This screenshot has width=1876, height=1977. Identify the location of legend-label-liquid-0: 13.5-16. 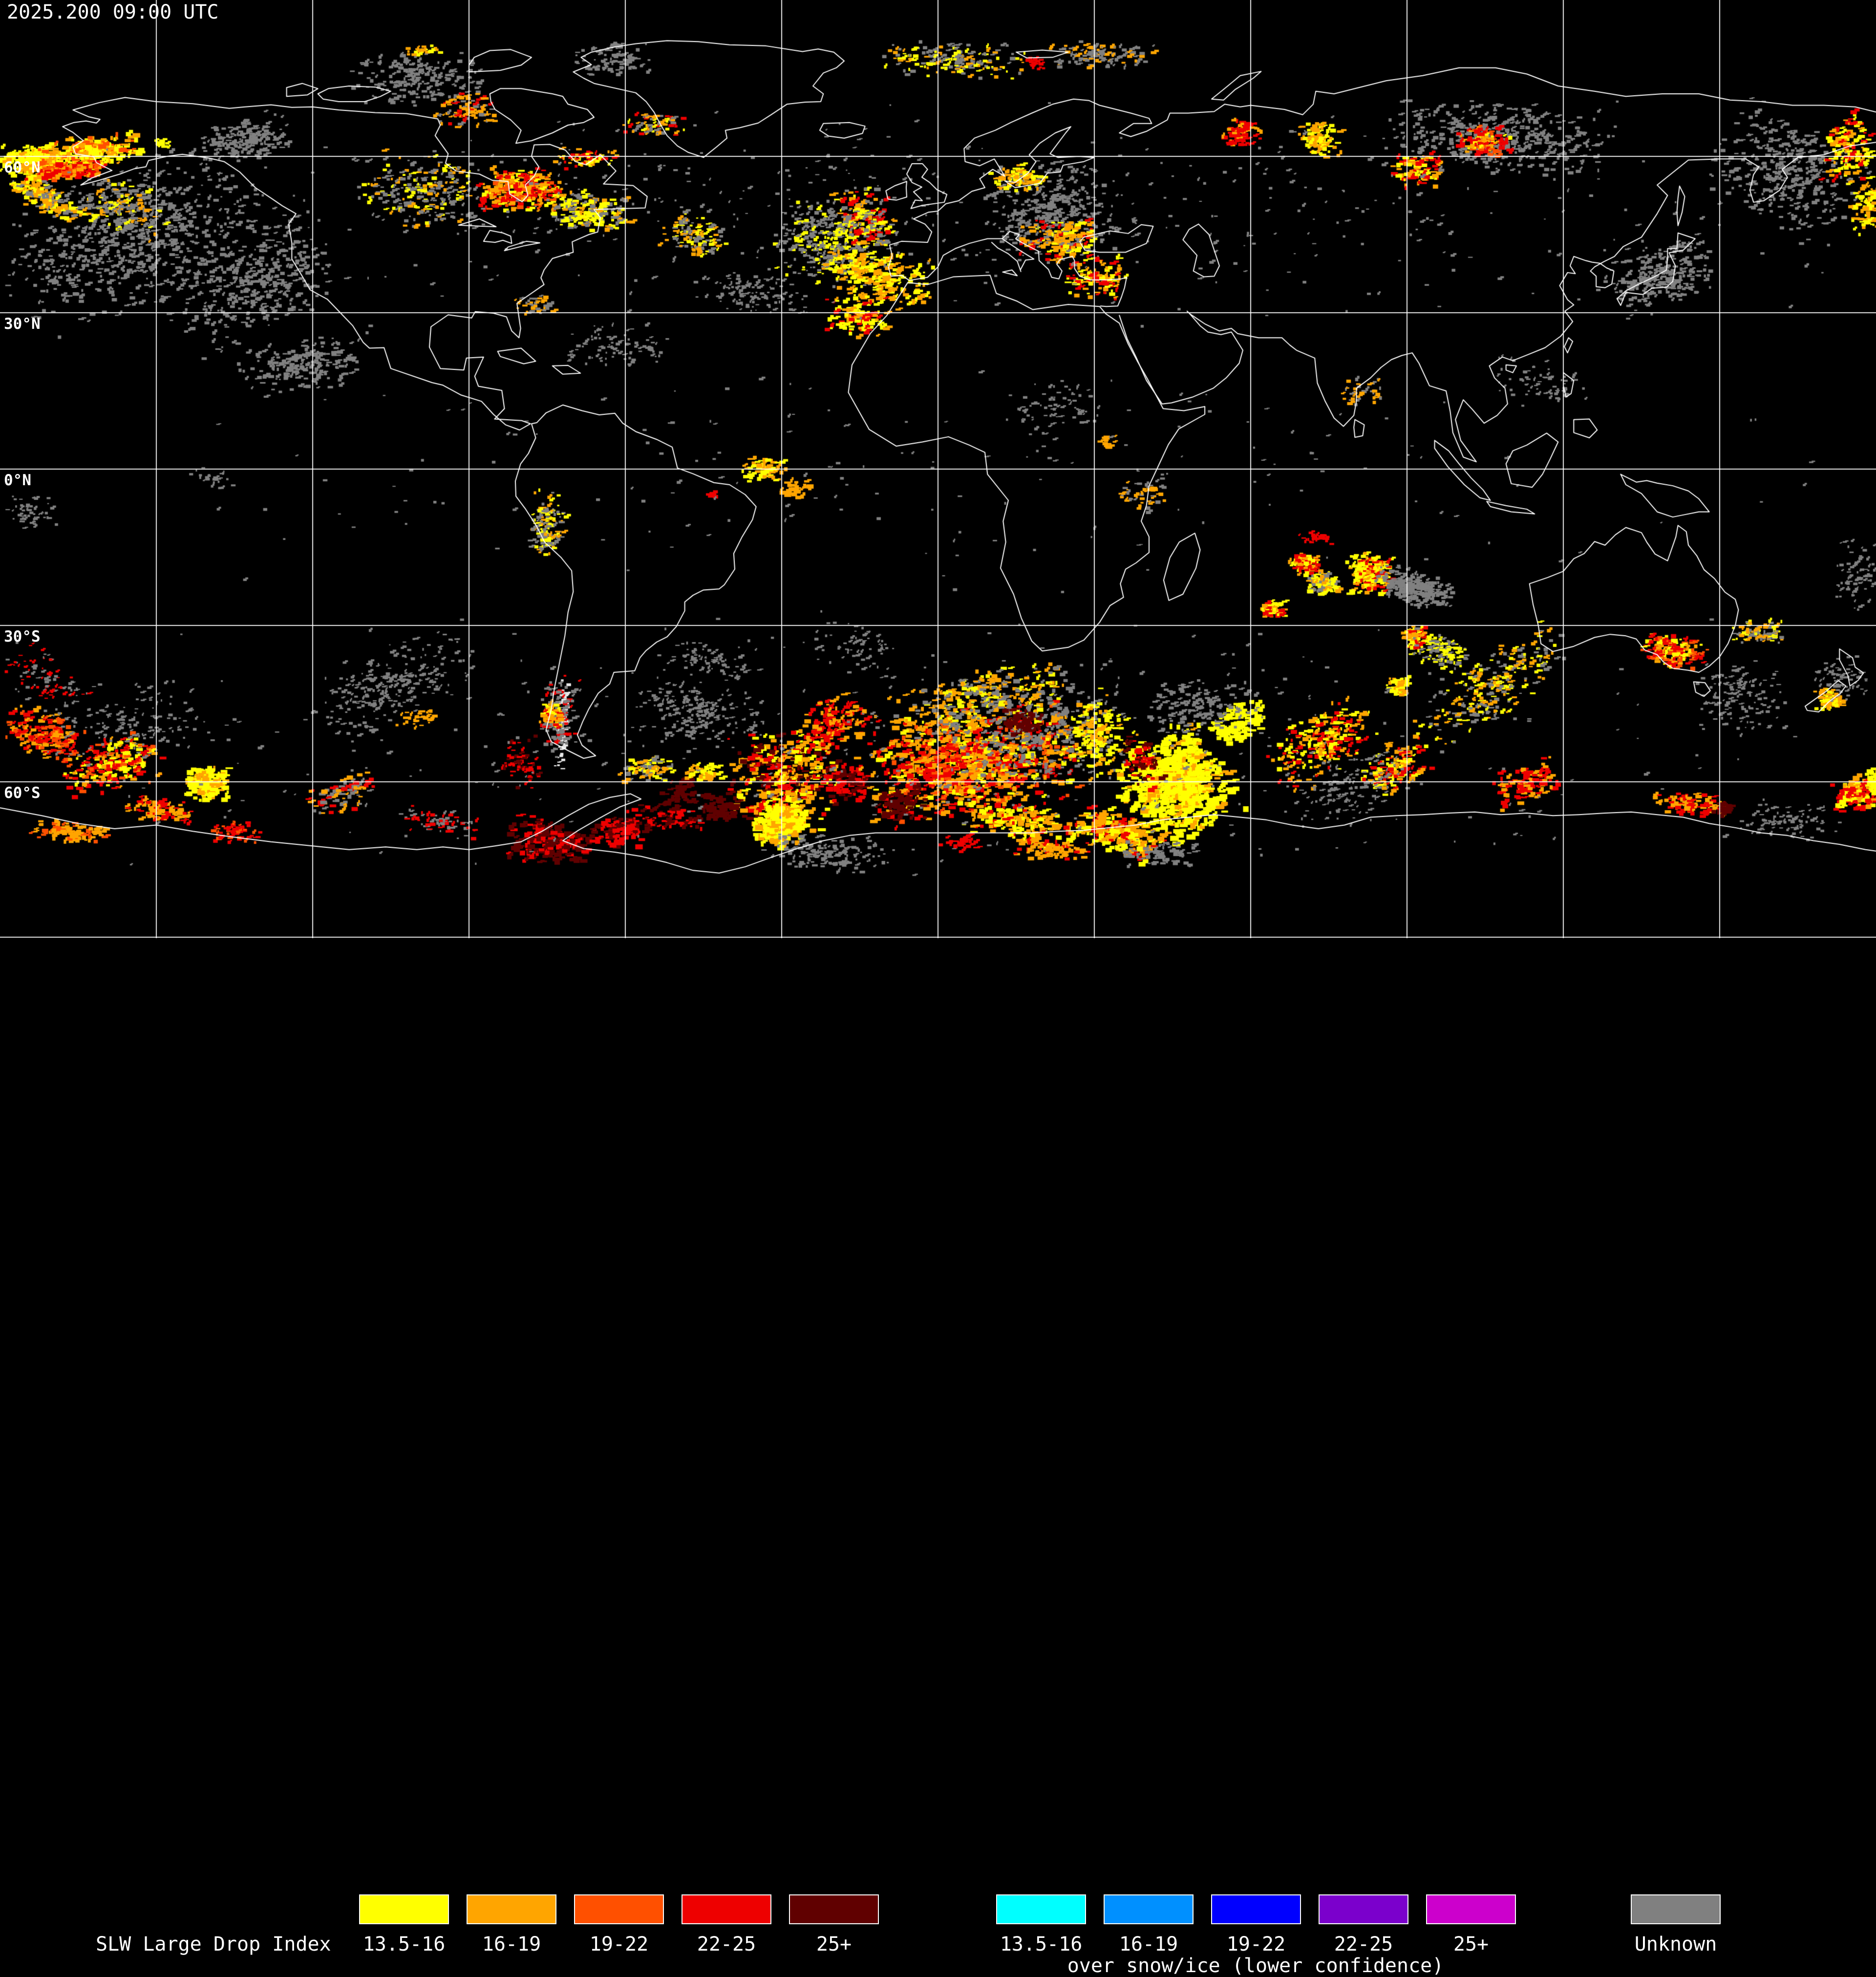
(404, 1944).